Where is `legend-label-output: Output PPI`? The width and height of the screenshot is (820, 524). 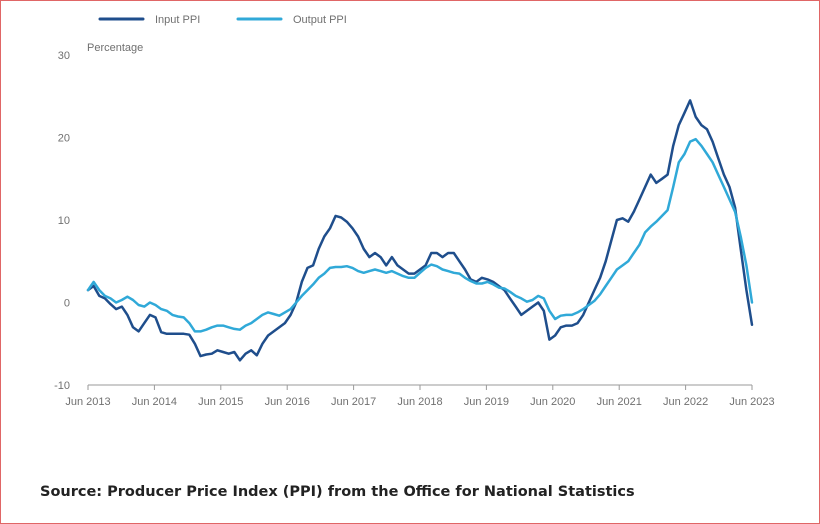
legend-label-output: Output PPI is located at coordinates (320, 20).